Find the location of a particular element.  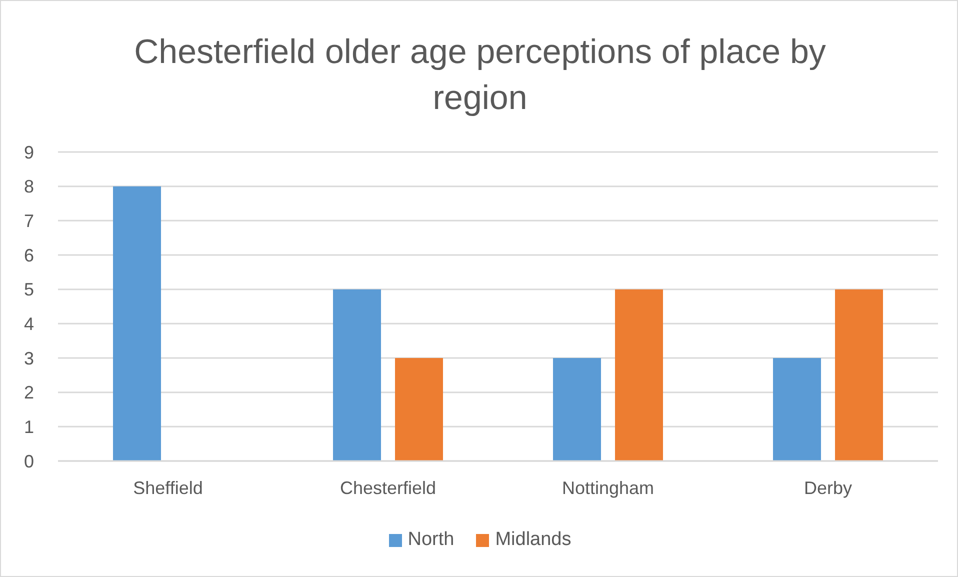

y-tick-label: 6 is located at coordinates (29, 255).